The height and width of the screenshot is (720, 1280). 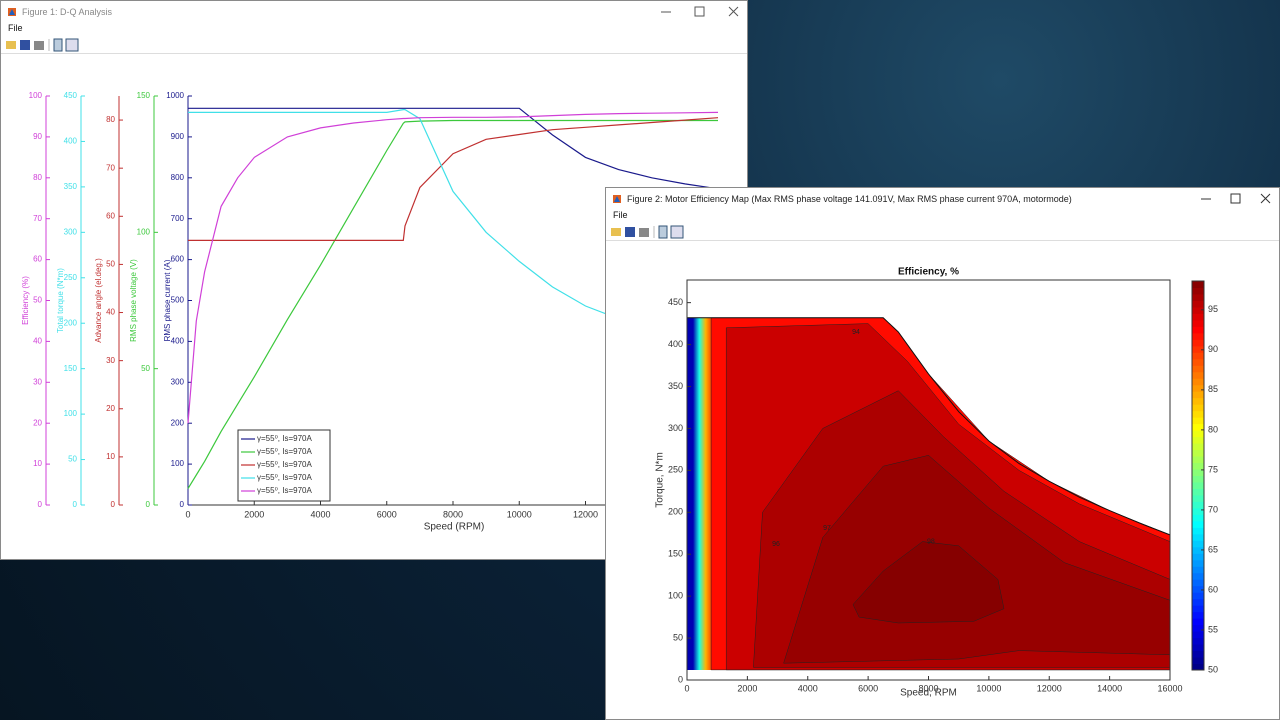 What do you see at coordinates (178, 300) in the screenshot?
I see `y-tick-label: 500` at bounding box center [178, 300].